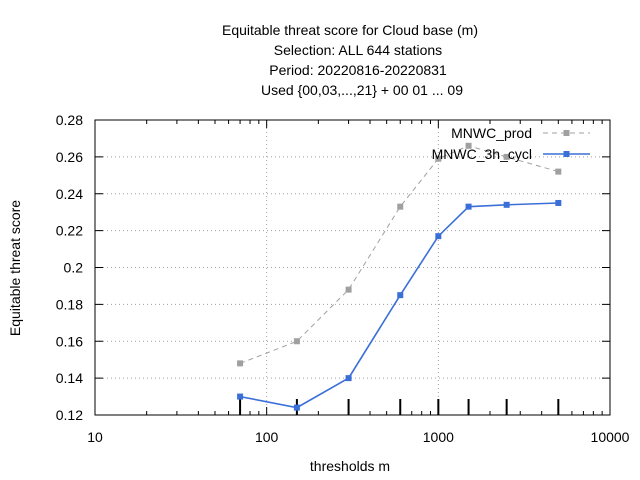 This screenshot has height=480, width=640. Describe the element at coordinates (491, 133) in the screenshot. I see `legend-label: MNWC_prod` at that location.